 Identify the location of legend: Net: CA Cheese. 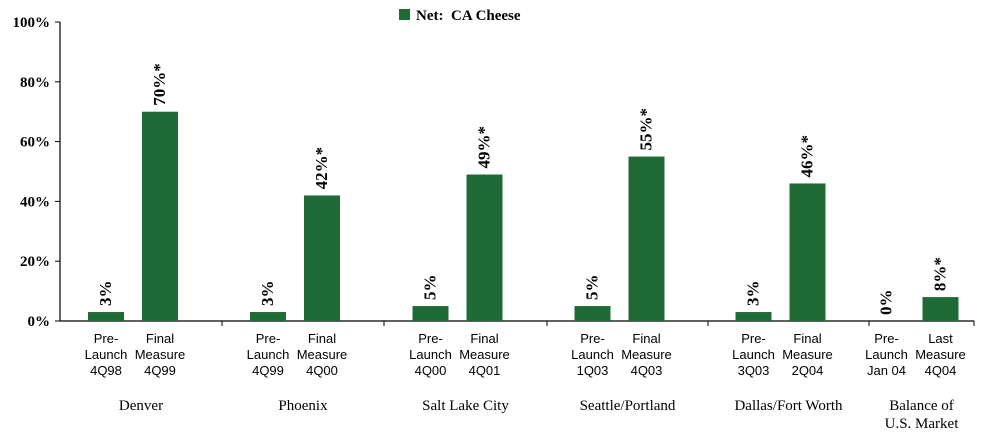
(460, 16).